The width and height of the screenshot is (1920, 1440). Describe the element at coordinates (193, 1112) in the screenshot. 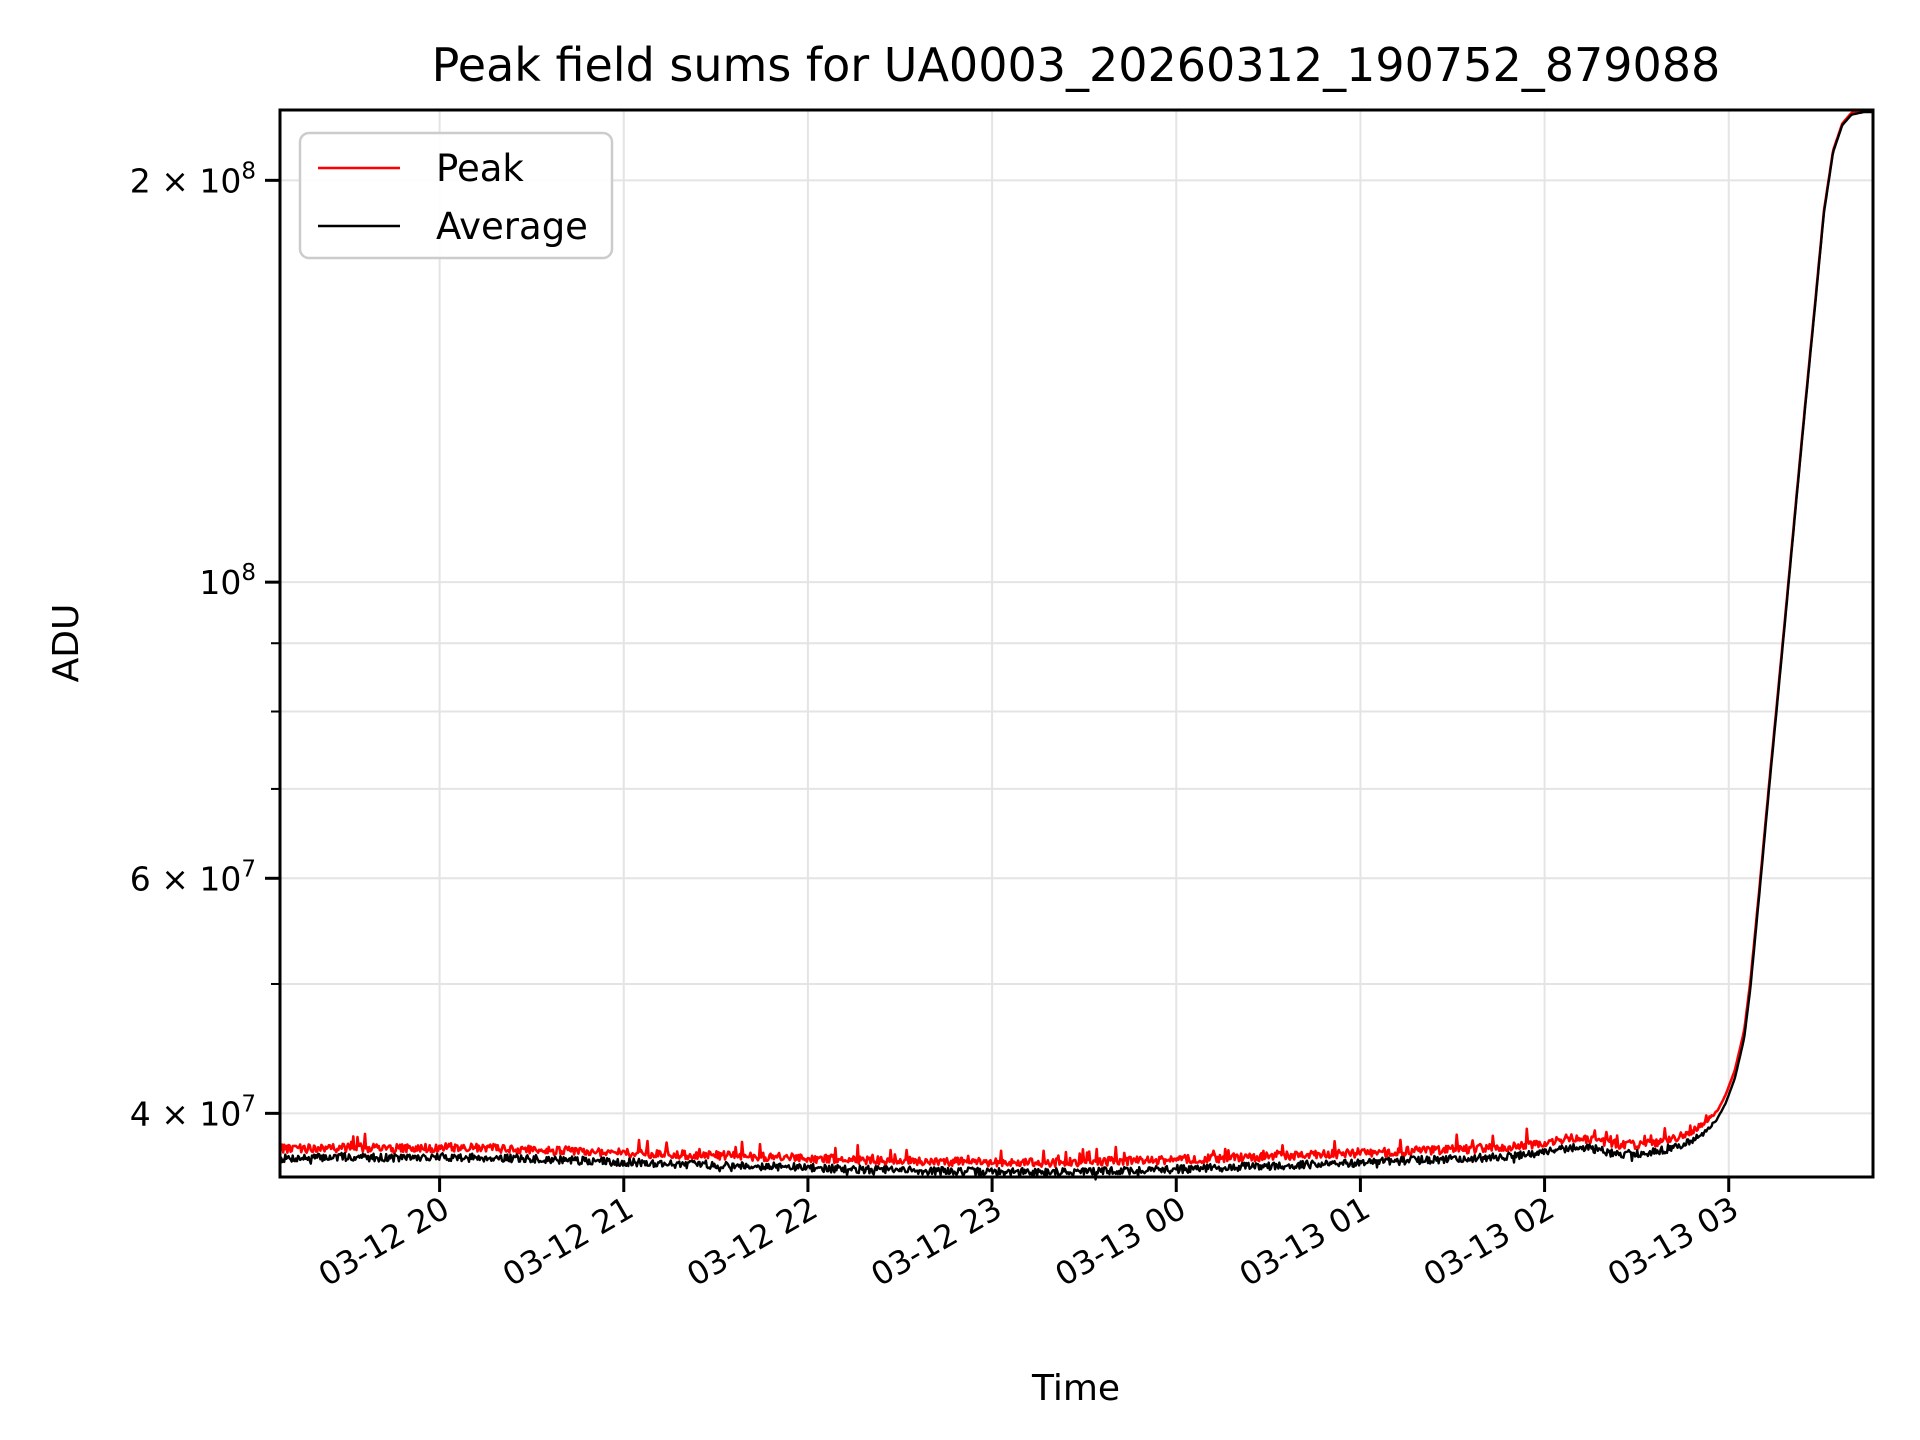

I see `y-tick-label: 4 × 107` at that location.